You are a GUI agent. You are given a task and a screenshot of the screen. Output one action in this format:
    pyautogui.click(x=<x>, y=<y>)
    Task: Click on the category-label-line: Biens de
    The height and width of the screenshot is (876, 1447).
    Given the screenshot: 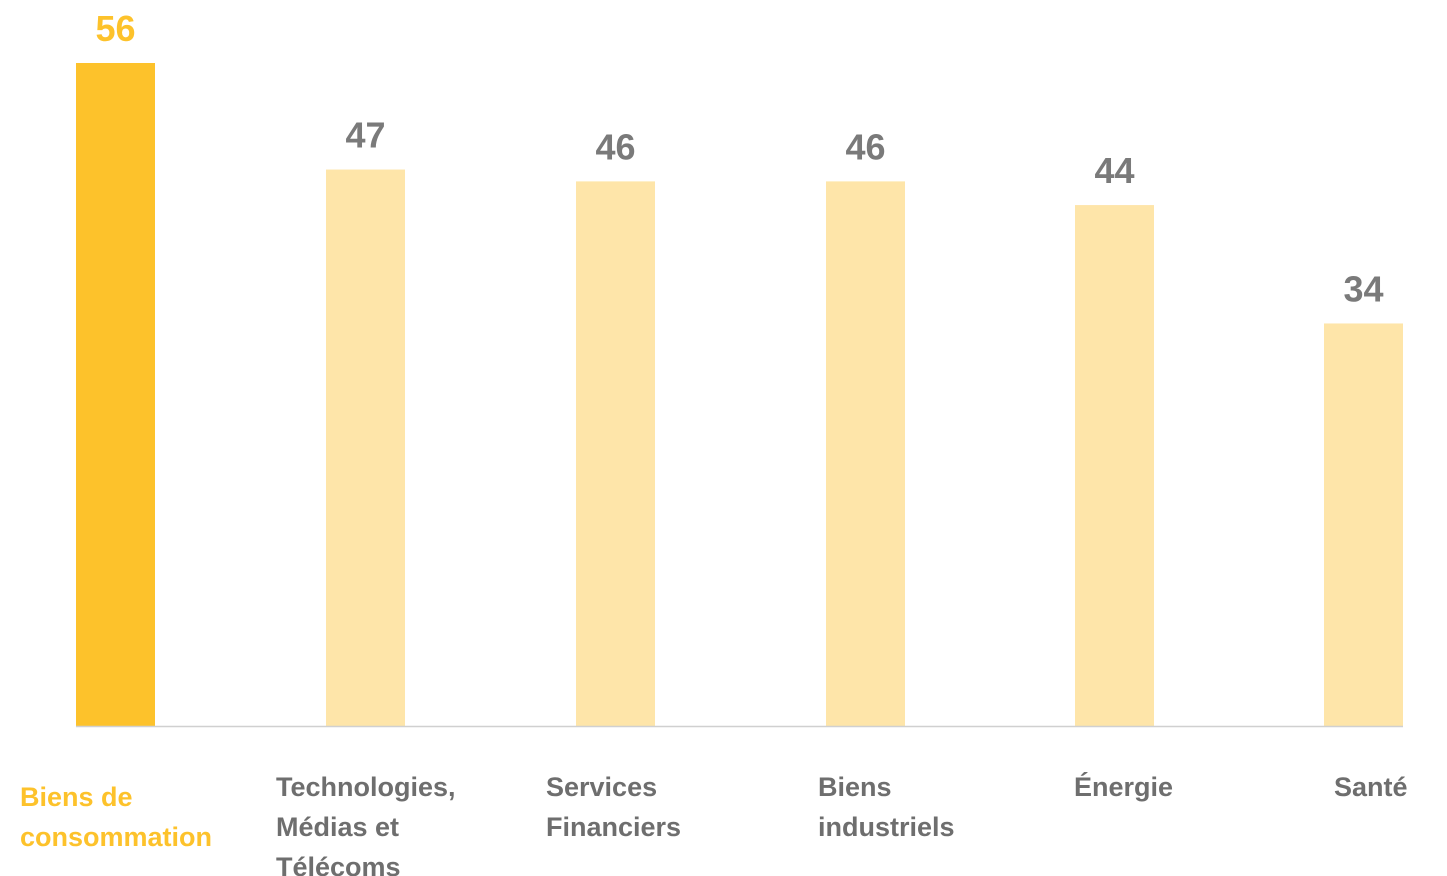 What is the action you would take?
    pyautogui.click(x=76, y=797)
    